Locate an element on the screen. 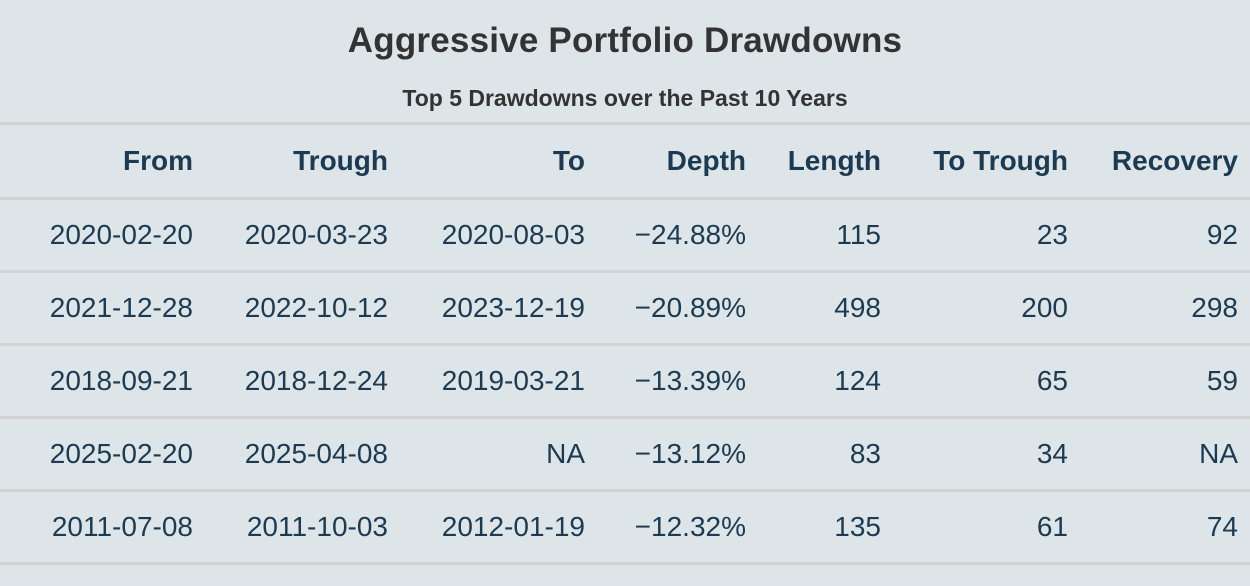  cell-depth: −13.12% is located at coordinates (677, 454).